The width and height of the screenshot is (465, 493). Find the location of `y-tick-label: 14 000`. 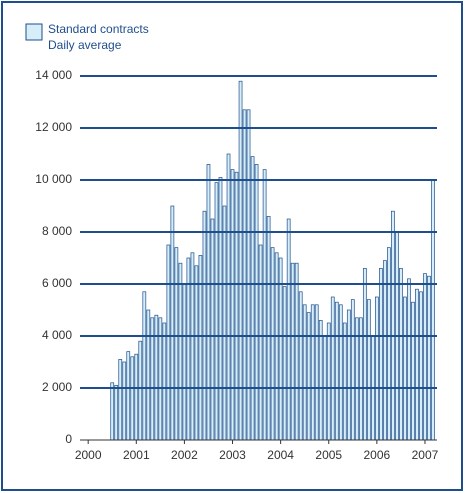

y-tick-label: 14 000 is located at coordinates (53, 75).